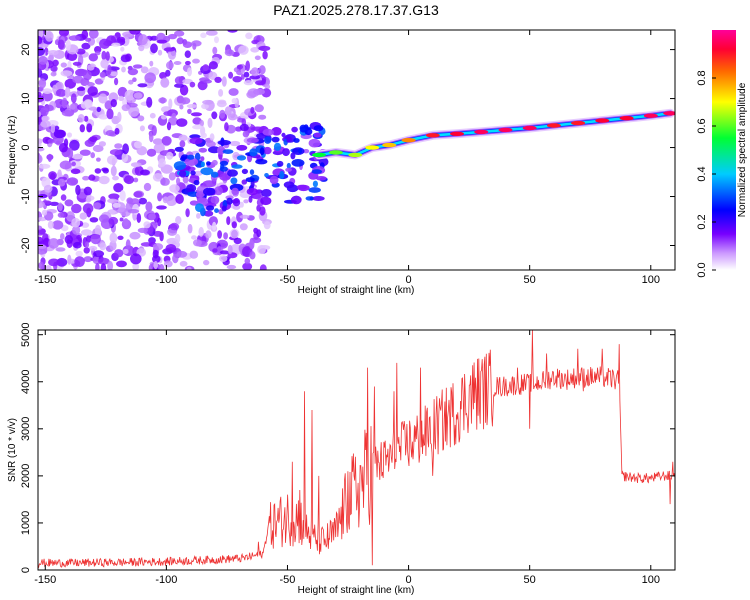 This screenshot has height=600, width=750. What do you see at coordinates (530, 580) in the screenshot?
I see `x-tick-label: 50` at bounding box center [530, 580].